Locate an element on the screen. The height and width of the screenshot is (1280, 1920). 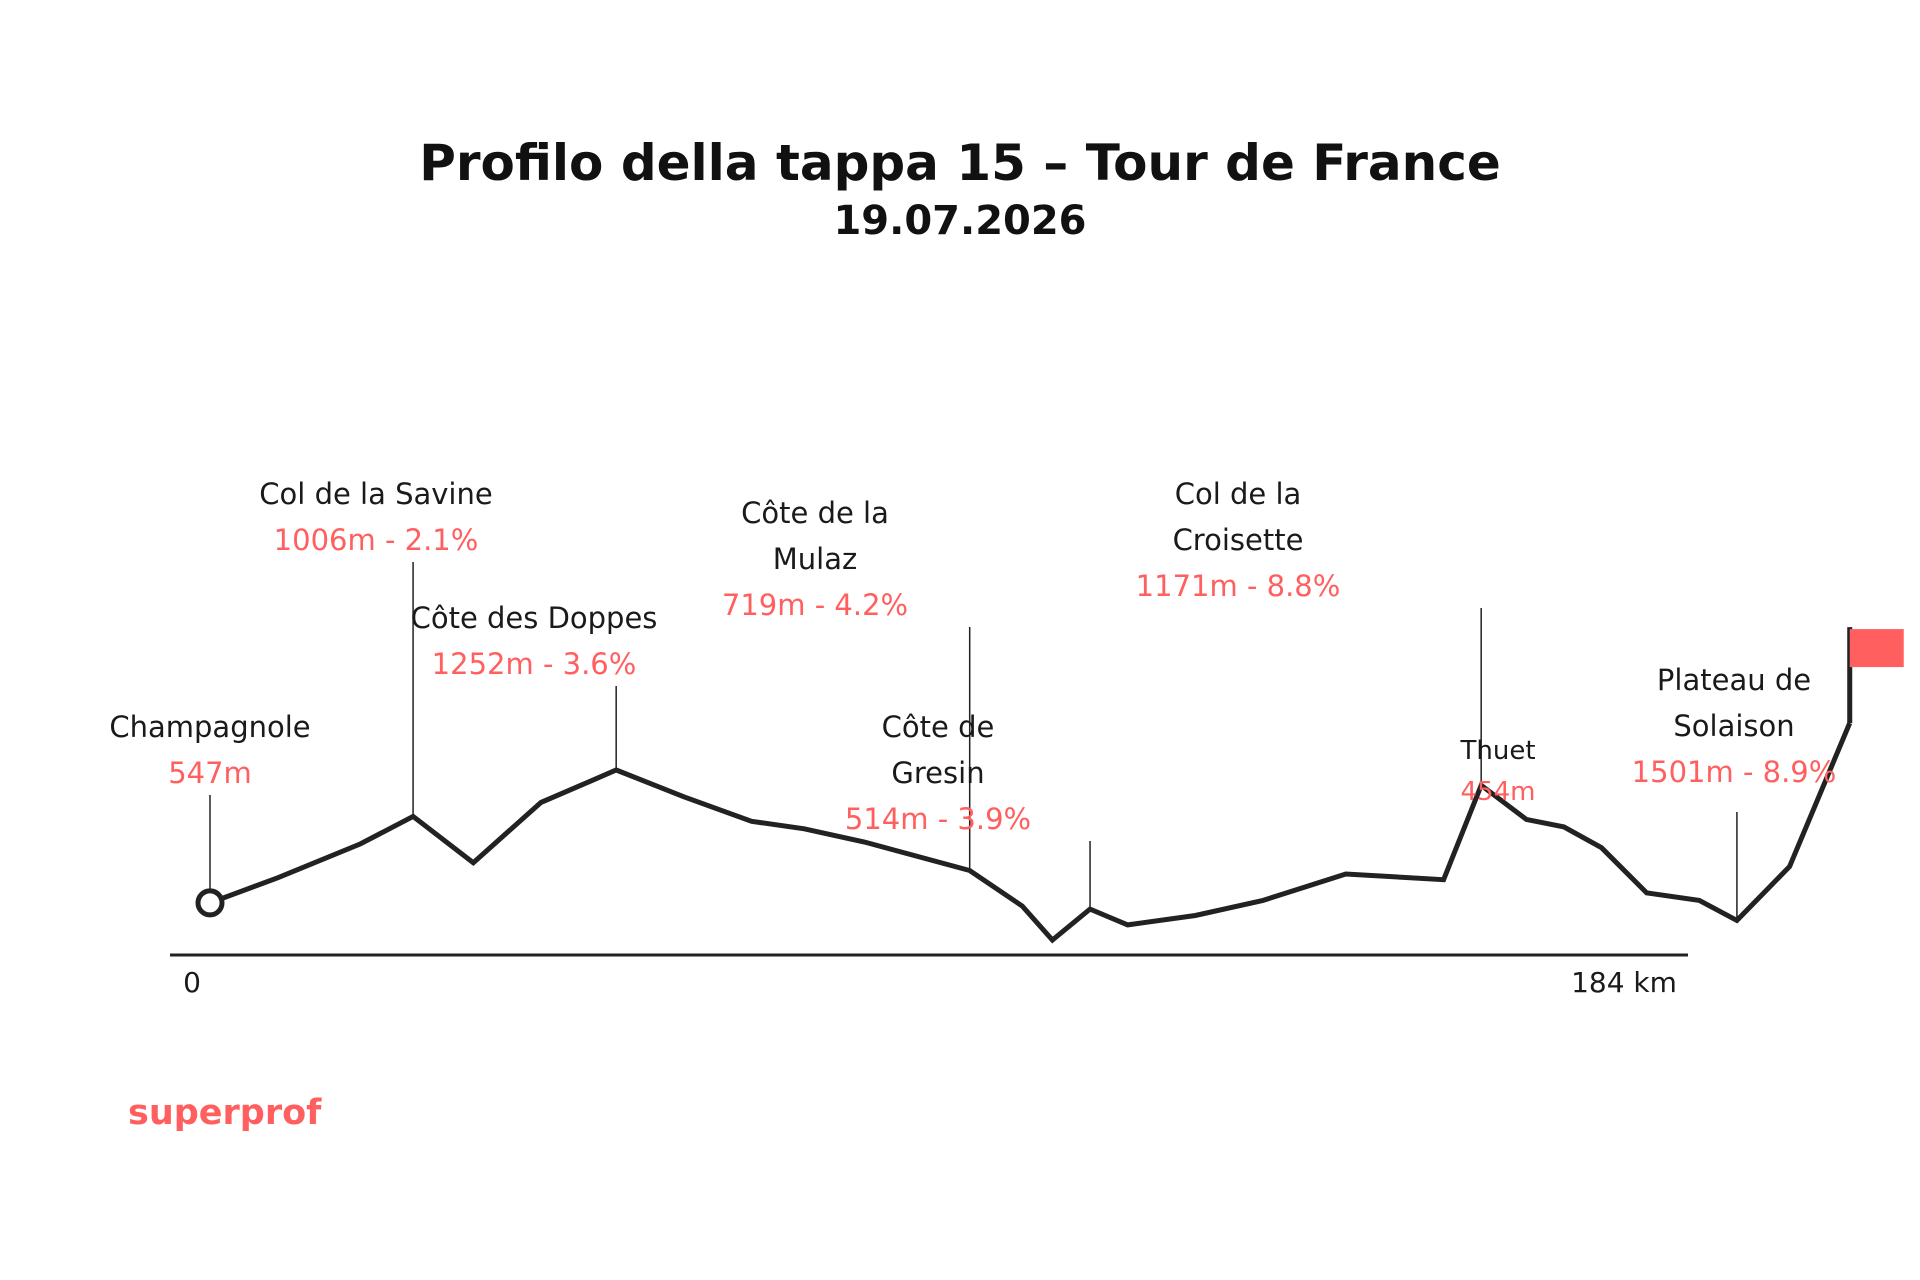
finish-name-line1: Plateau de is located at coordinates (1734, 680).